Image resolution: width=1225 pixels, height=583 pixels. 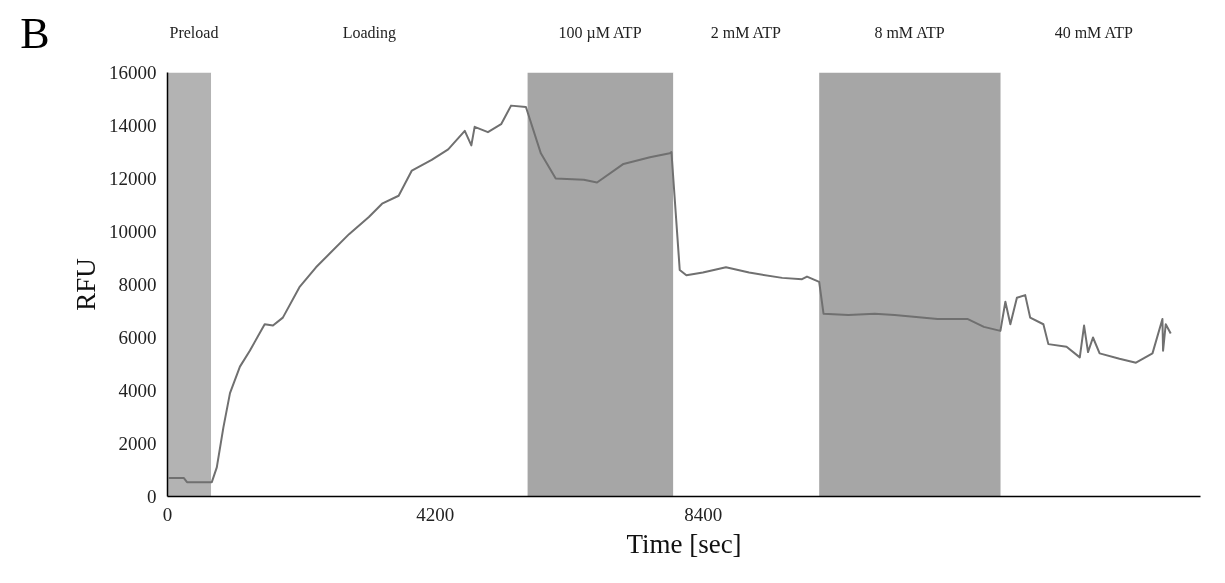 I want to click on x-tick-label: 0, so click(x=167, y=514).